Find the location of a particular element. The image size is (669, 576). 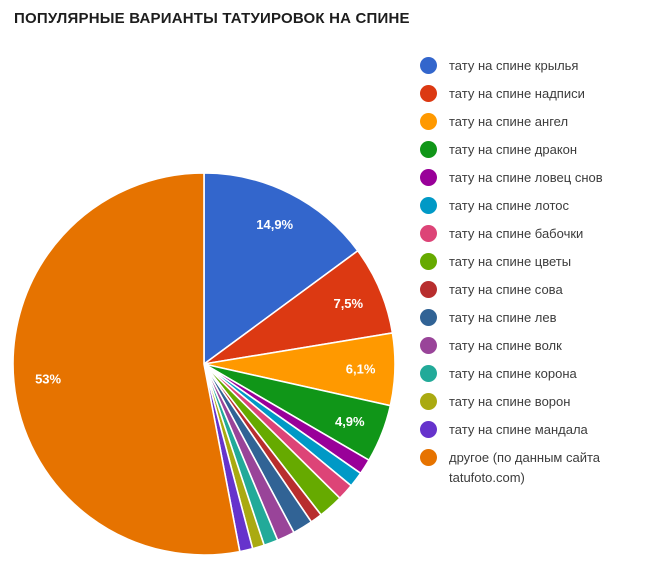

legend-label: тату на спине крылья is located at coordinates (514, 65).